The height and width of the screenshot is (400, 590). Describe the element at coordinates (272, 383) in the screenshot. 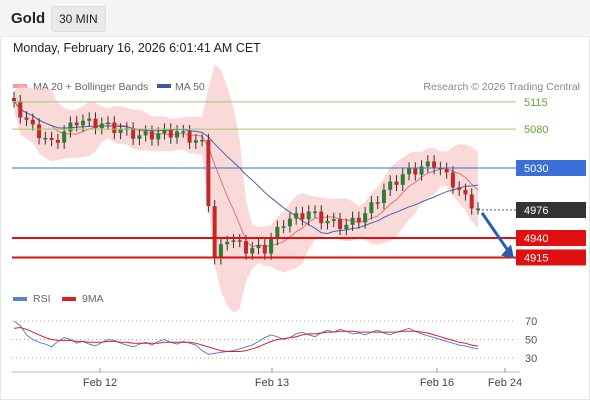

I see `x-tick-label: Feb 13` at that location.